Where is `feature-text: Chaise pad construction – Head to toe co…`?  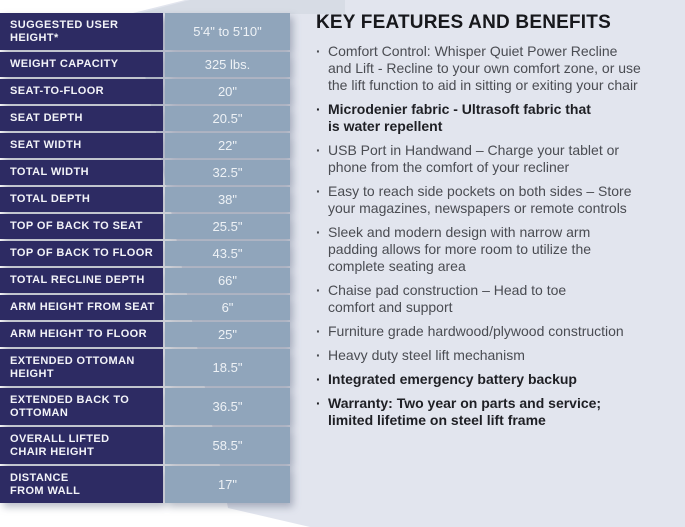 feature-text: Chaise pad construction – Head to toe co… is located at coordinates (447, 298).